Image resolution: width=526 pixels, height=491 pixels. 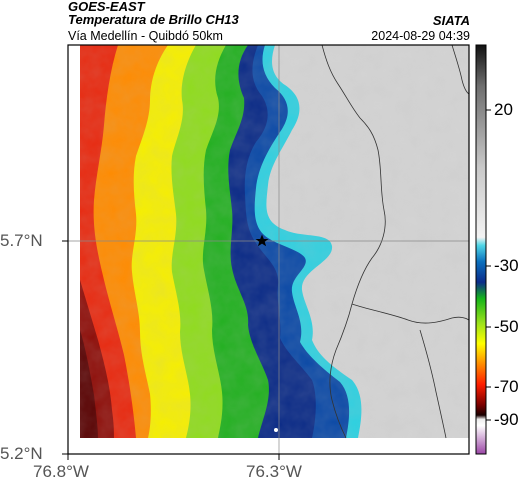 What do you see at coordinates (21, 453) in the screenshot?
I see `y-tick-label: 5.2°N` at bounding box center [21, 453].